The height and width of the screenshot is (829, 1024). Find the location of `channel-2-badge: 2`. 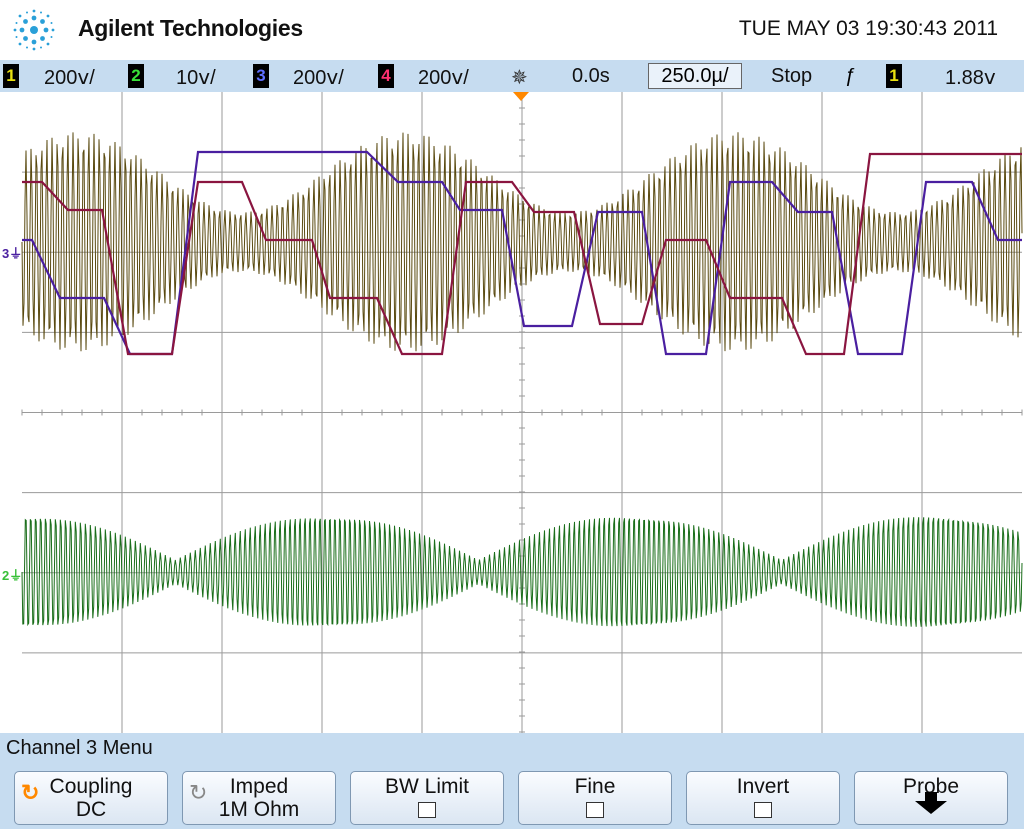

channel-2-badge: 2 is located at coordinates (136, 76).